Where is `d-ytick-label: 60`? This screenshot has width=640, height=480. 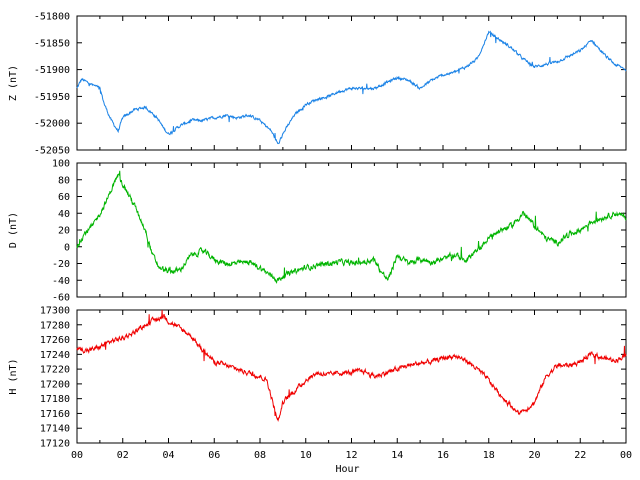
d-ytick-label: 60 is located at coordinates (64, 197).